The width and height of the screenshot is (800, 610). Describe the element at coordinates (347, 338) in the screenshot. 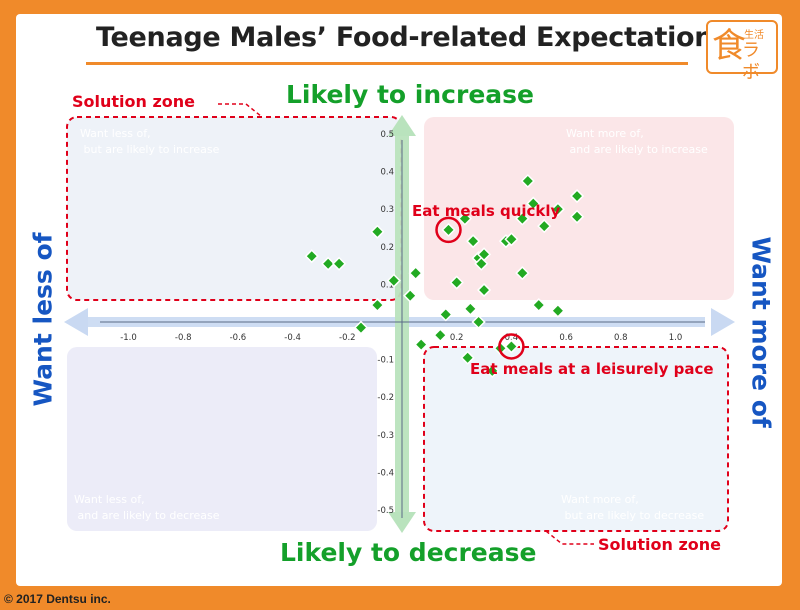

I see `x-tick-label: -0.2` at that location.